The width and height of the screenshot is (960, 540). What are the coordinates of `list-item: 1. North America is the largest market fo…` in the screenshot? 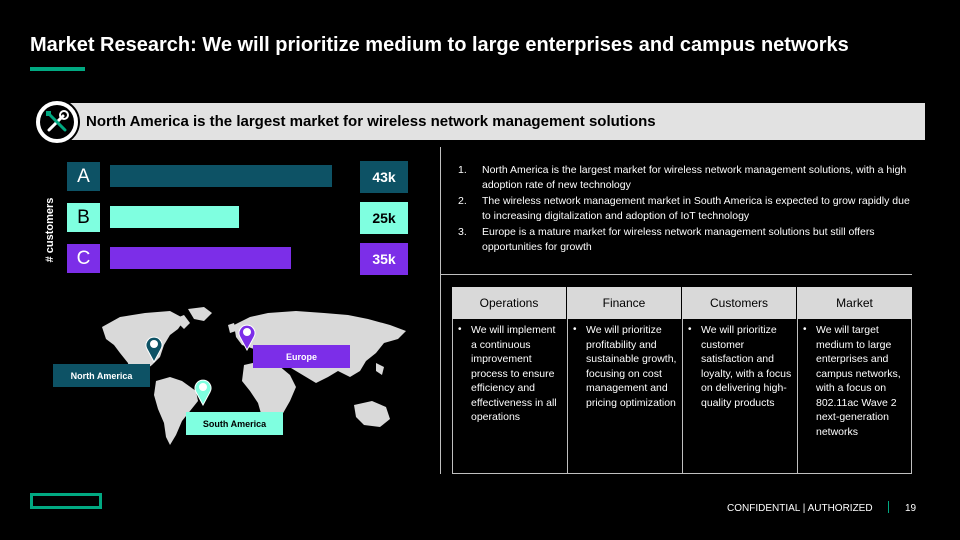 It's located at (682, 177).